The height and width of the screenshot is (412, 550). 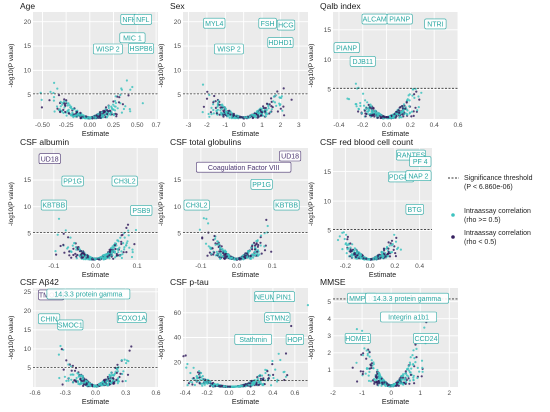 What do you see at coordinates (236, 266) in the screenshot?
I see `x-tick-label: 0.0` at bounding box center [236, 266].